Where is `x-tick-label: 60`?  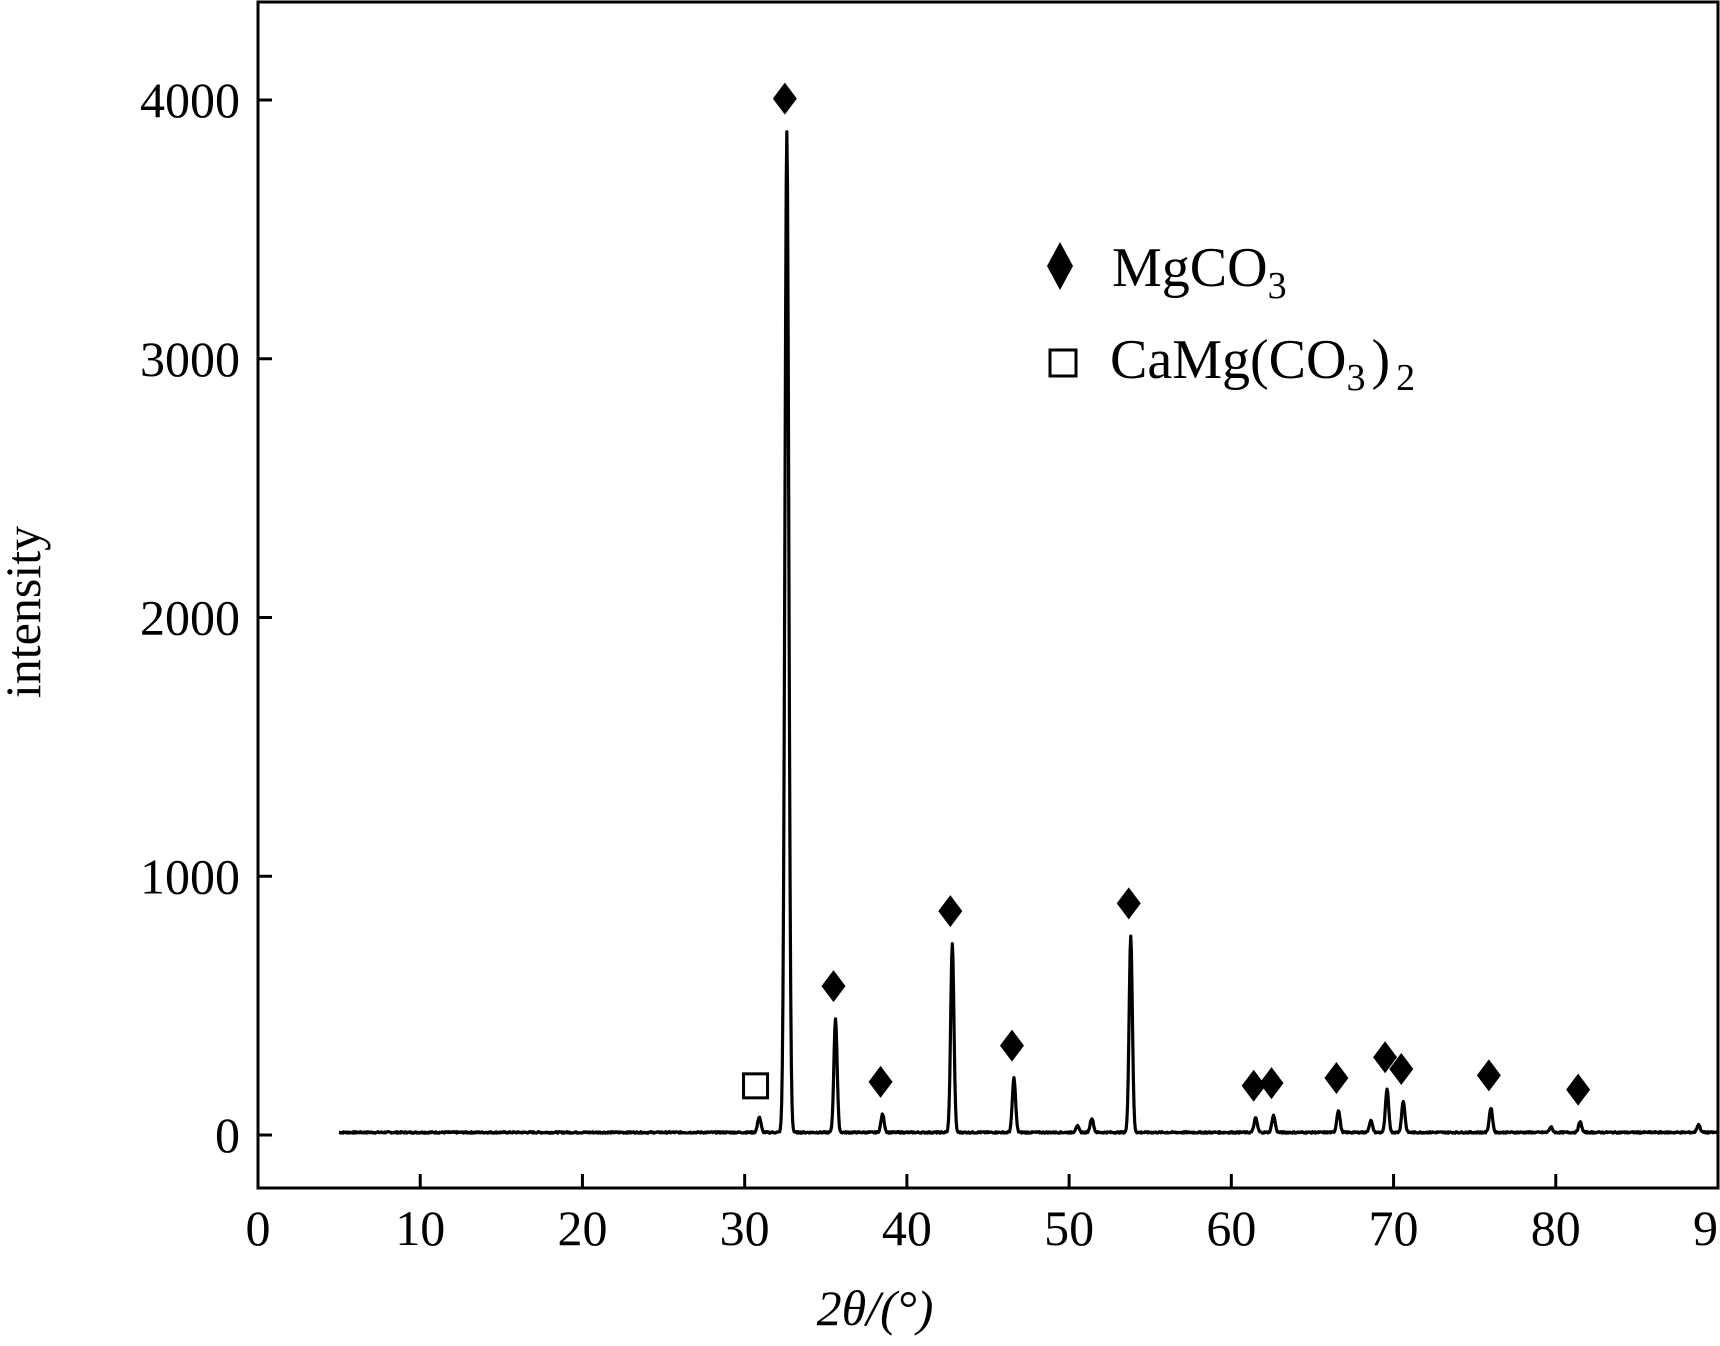 x-tick-label: 60 is located at coordinates (1231, 1228).